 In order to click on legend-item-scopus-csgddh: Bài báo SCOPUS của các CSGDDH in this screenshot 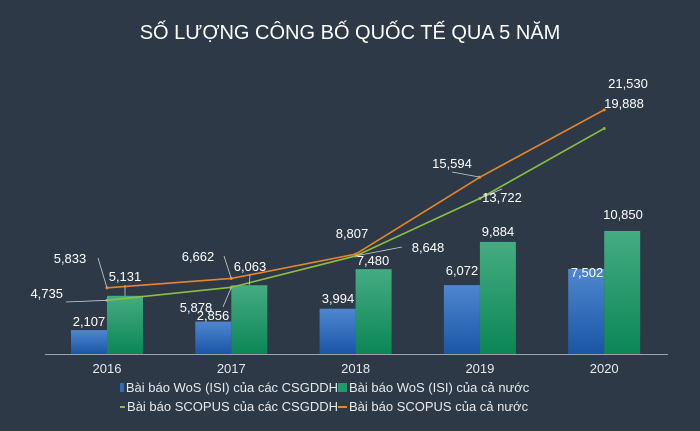, I will do `click(229, 406)`.